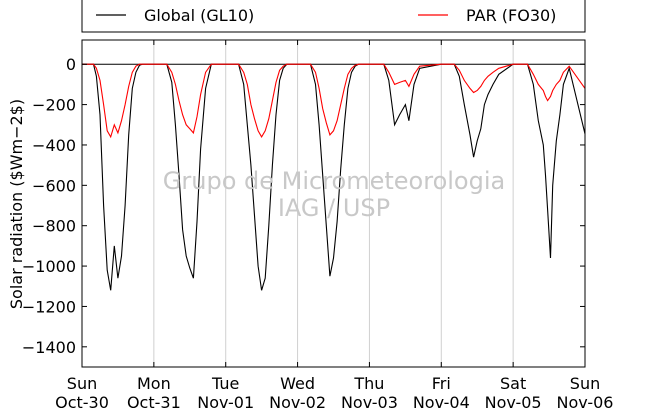  Describe the element at coordinates (54, 185) in the screenshot. I see `y-tick-label-3: −600` at that location.